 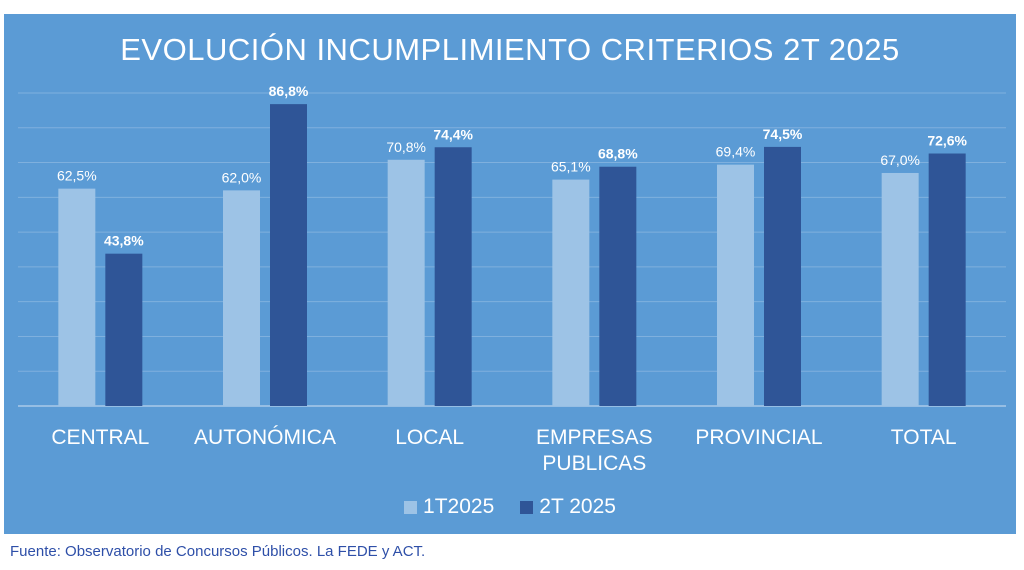 What do you see at coordinates (924, 437) in the screenshot?
I see `category-label: TOTAL` at bounding box center [924, 437].